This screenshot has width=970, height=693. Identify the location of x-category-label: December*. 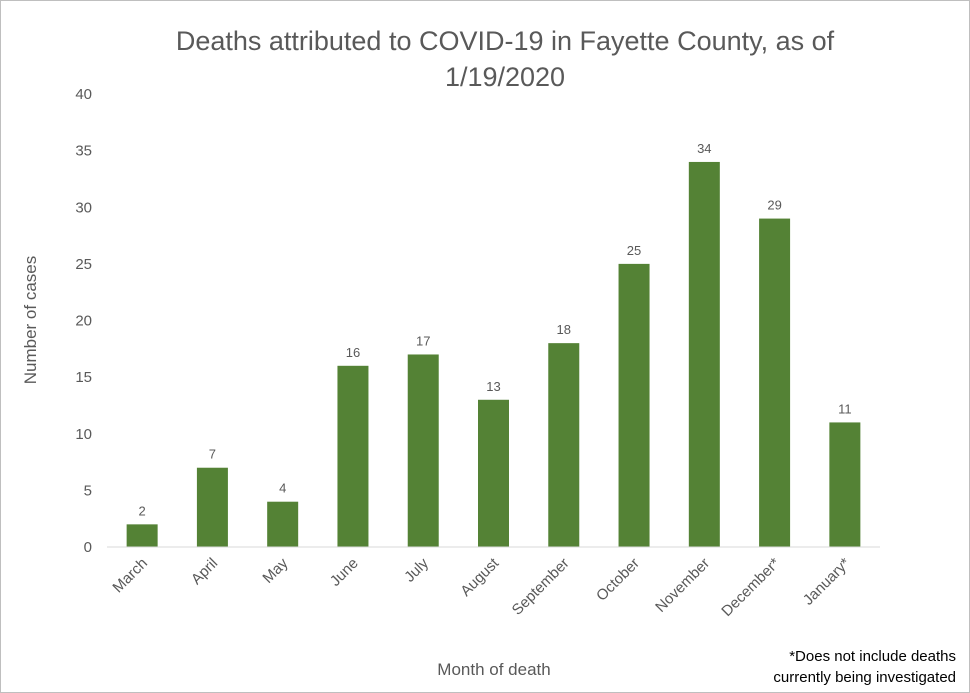
(750, 587).